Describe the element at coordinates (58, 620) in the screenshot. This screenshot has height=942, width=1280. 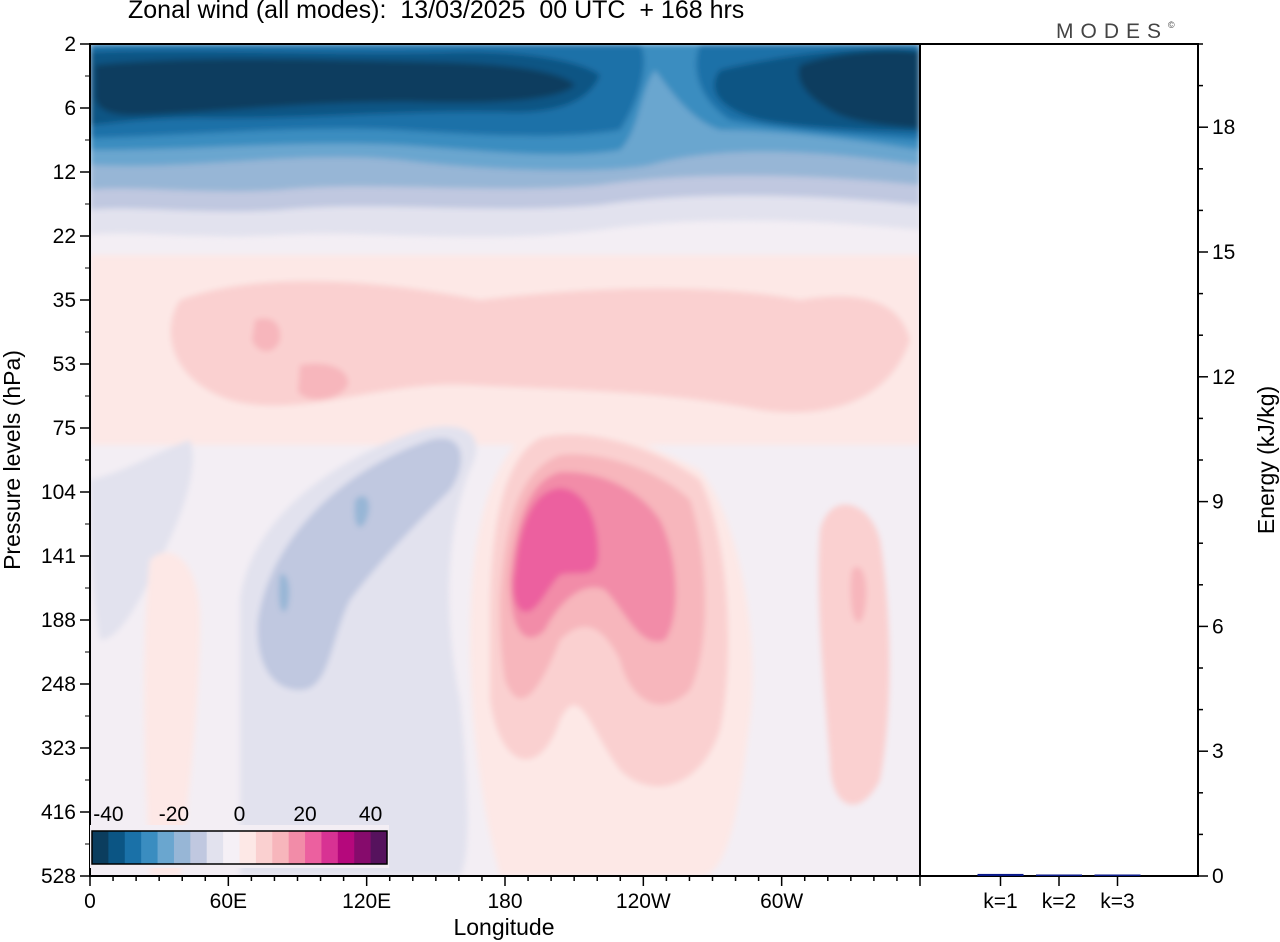
I see `y-tick-label: 188` at that location.